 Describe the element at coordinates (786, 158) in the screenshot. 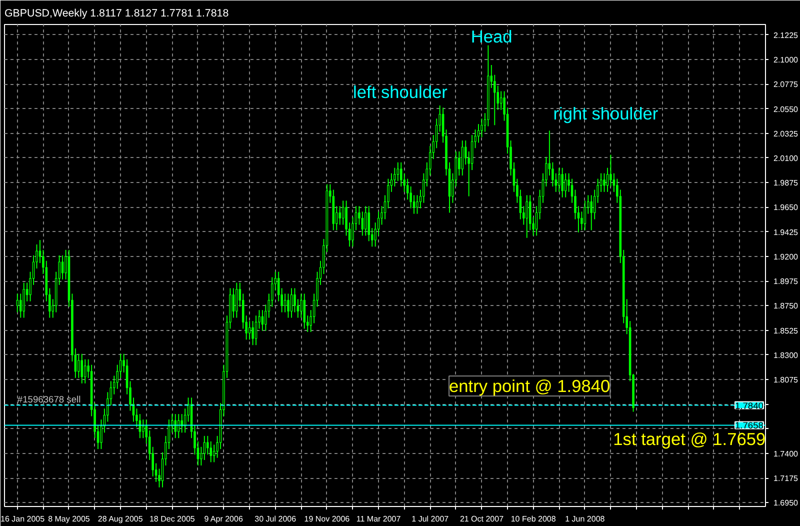

I see `y-tick-label: 2.0100` at that location.